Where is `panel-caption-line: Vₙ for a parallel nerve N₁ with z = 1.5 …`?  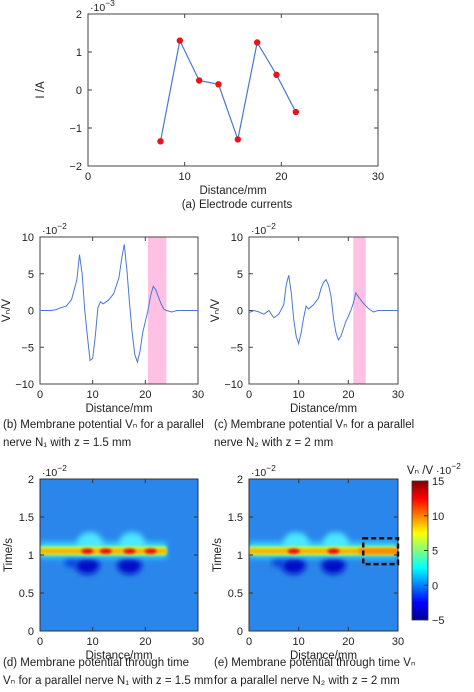 panel-caption-line: Vₙ for a parallel nerve N₁ with z = 1.5 … is located at coordinates (108, 681).